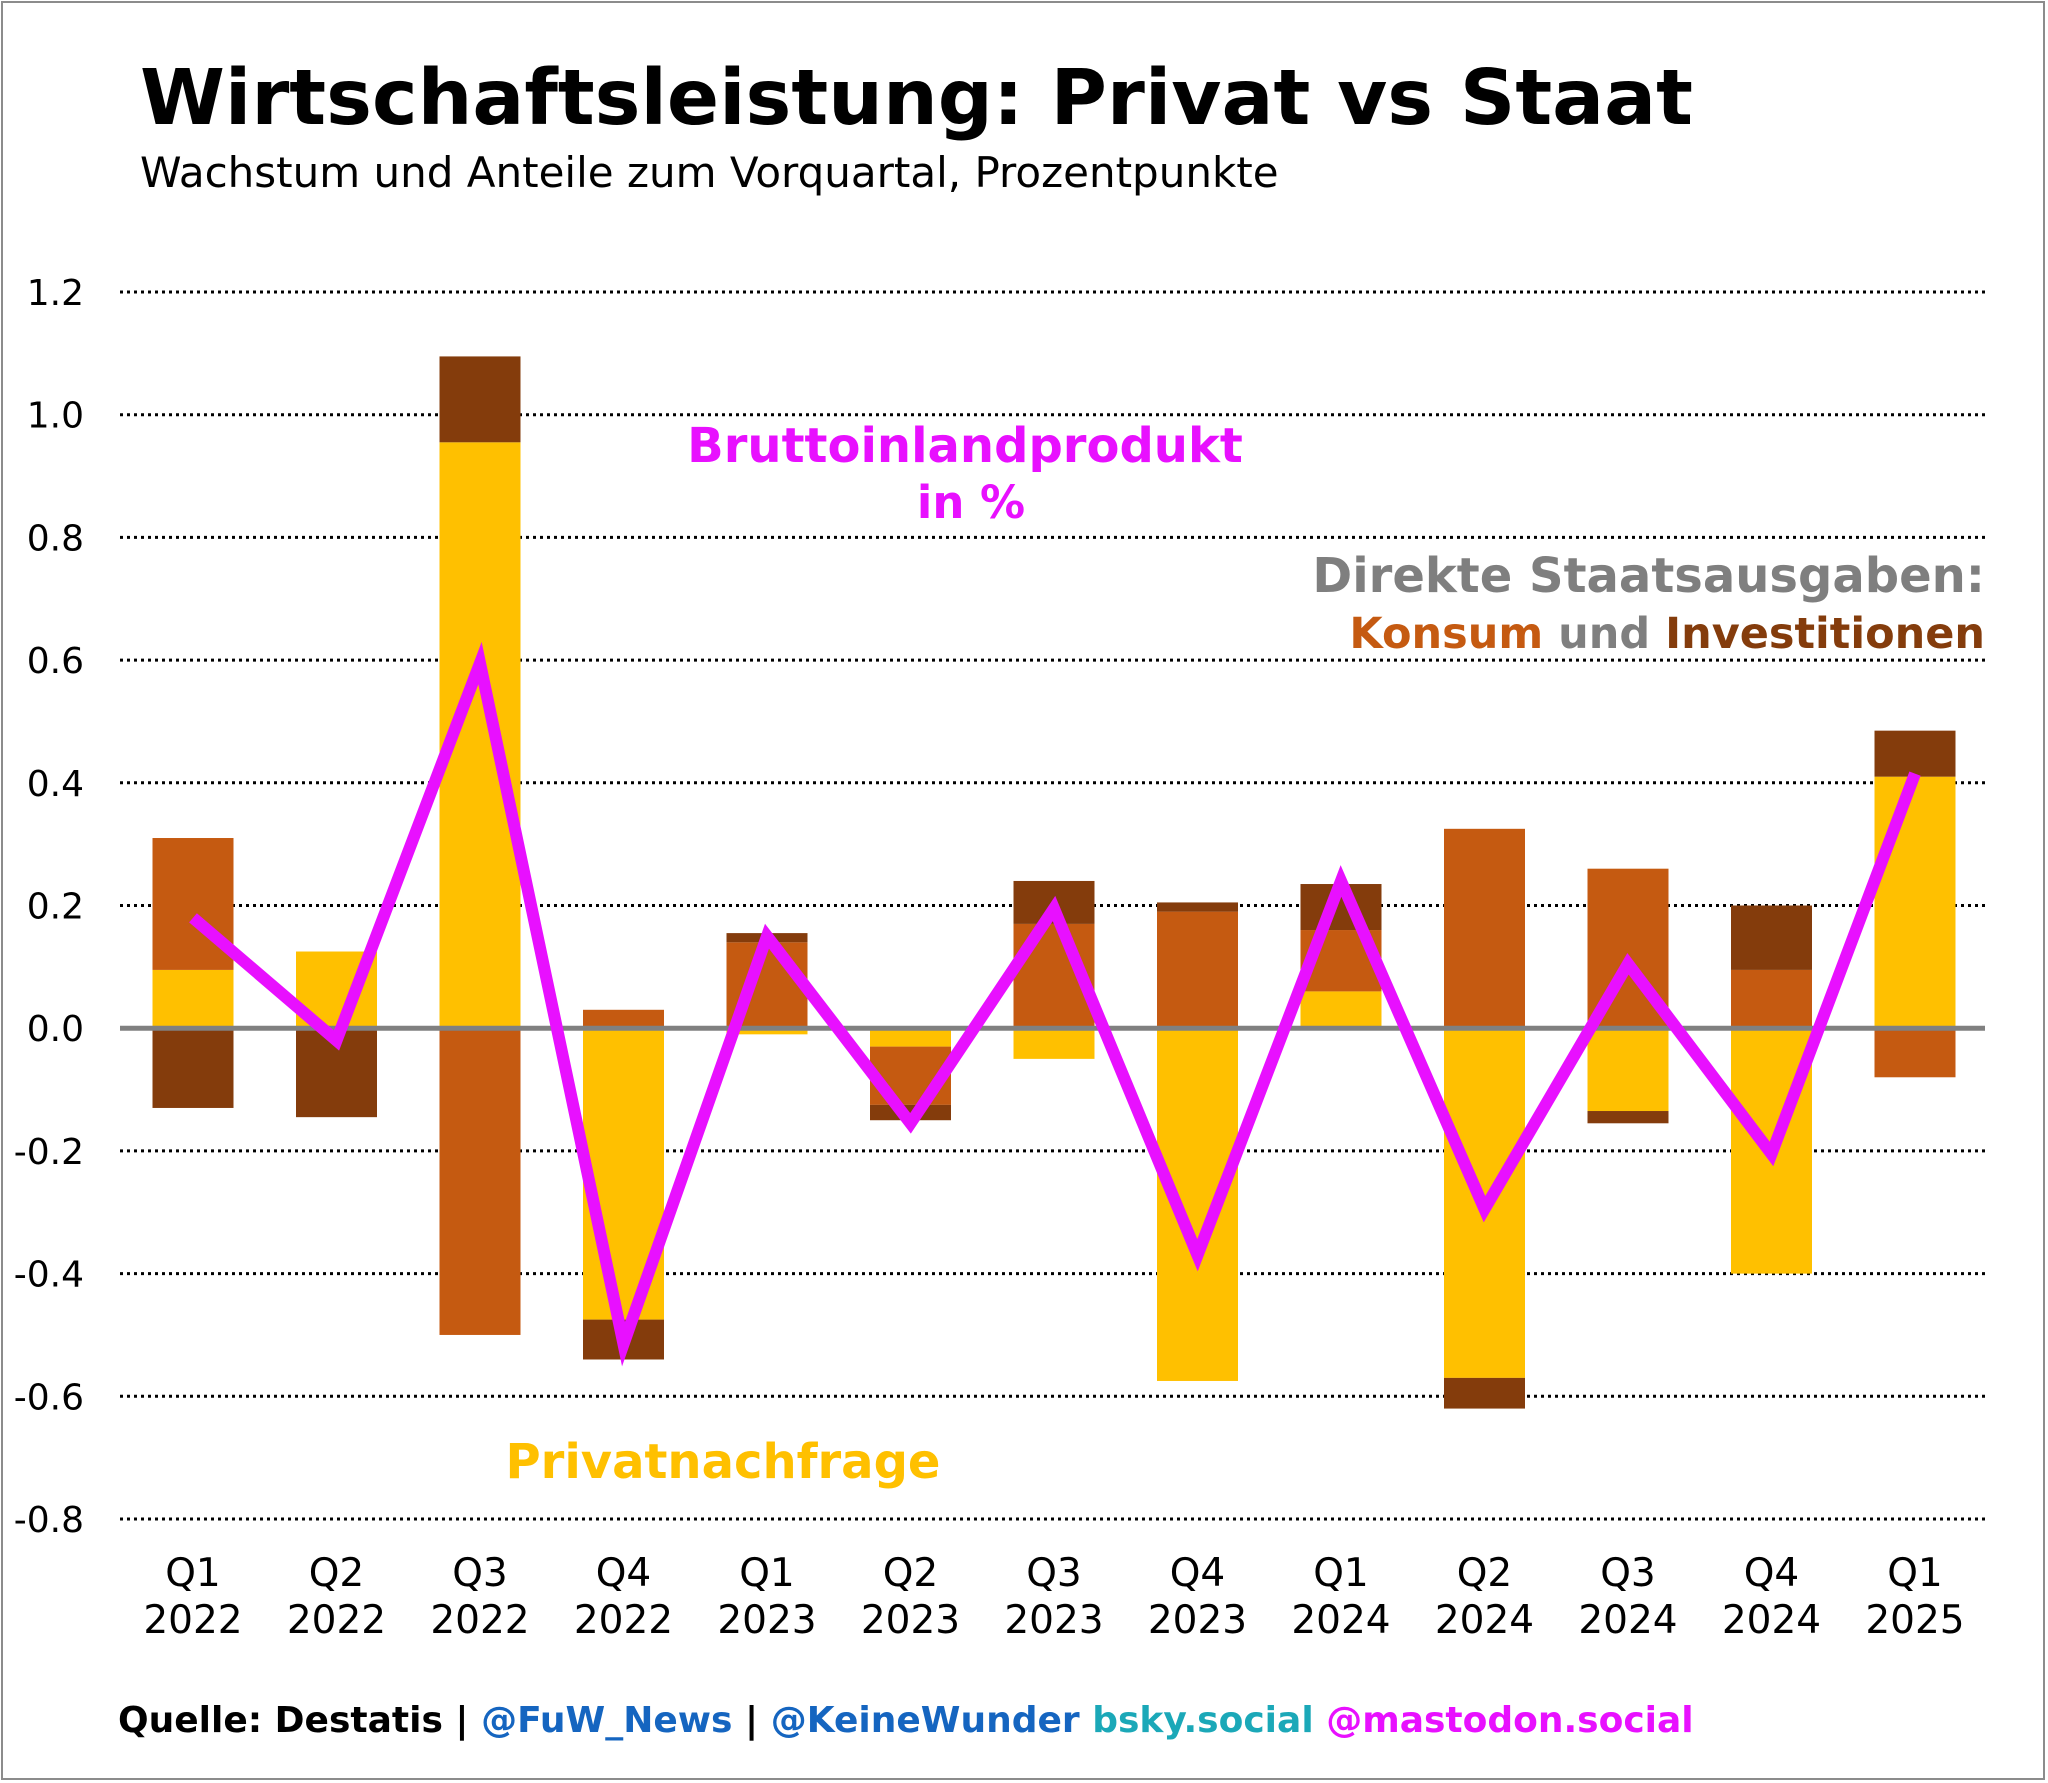  Describe the element at coordinates (300, 1720) in the screenshot. I see `footer-source: Quelle: Destatis |` at that location.